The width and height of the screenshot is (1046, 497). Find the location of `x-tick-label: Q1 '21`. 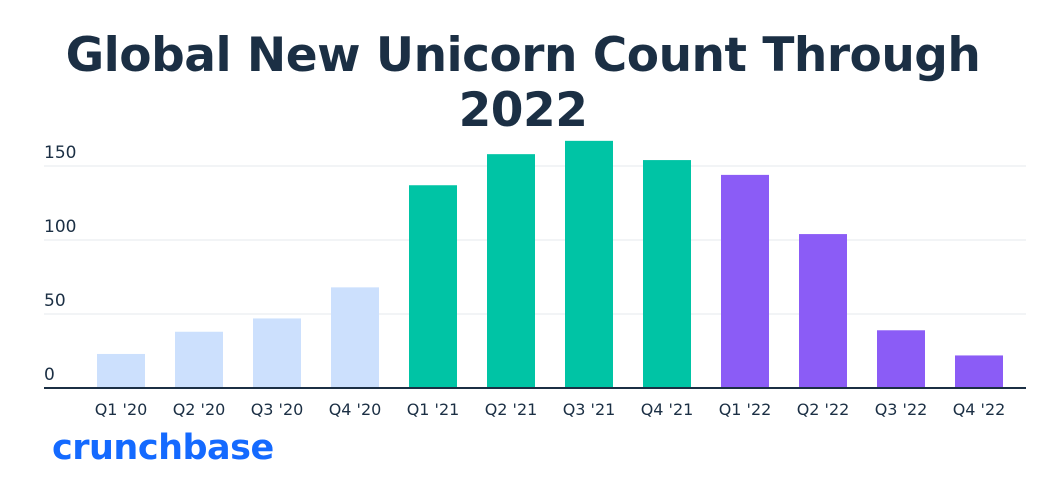

x-tick-label: Q1 '21 is located at coordinates (433, 409).